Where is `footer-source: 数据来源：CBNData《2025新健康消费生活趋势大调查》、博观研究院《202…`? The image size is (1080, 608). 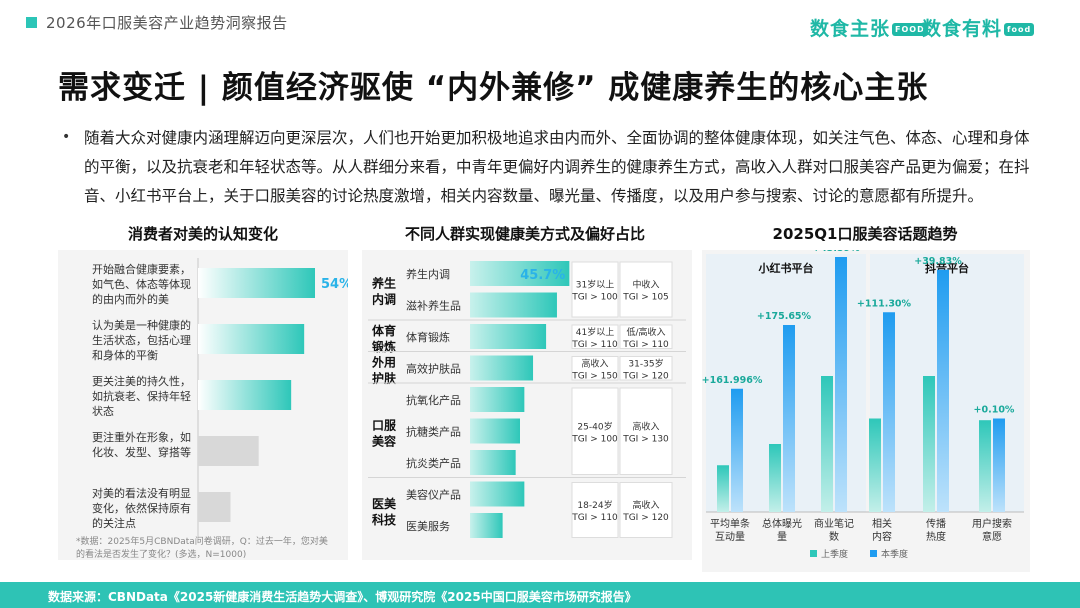 footer-source: 数据来源：CBNData《2025新健康消费生活趋势大调查》、博观研究院《202… is located at coordinates (342, 597).